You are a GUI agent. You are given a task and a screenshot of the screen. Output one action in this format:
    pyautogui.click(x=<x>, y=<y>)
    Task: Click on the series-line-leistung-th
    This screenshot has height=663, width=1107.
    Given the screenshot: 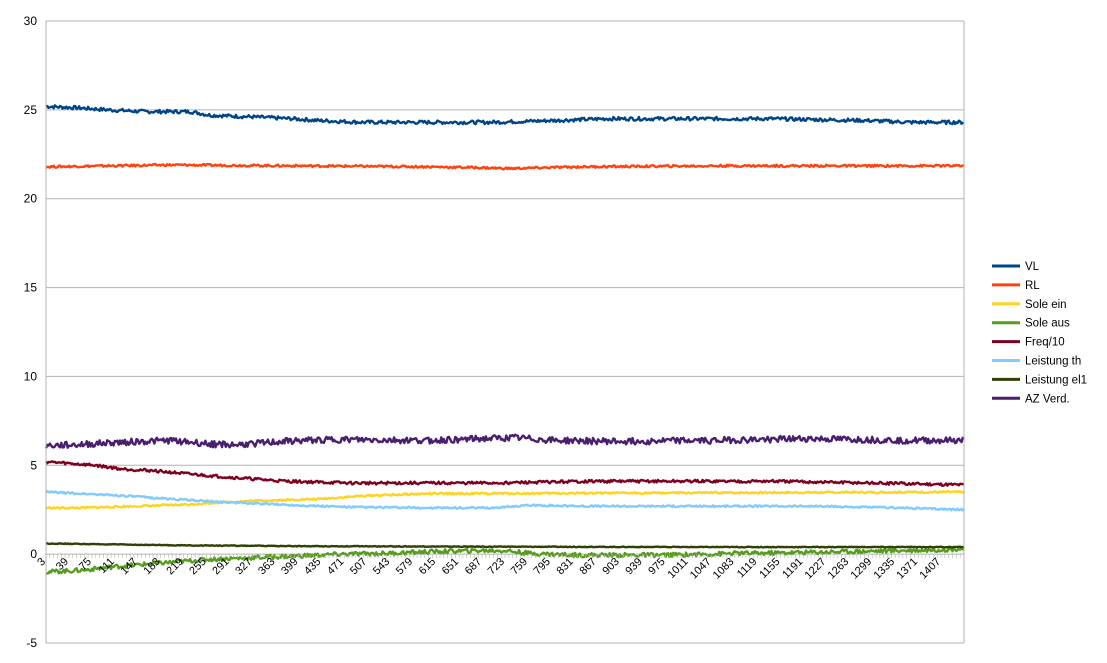 What is the action you would take?
    pyautogui.click(x=505, y=501)
    